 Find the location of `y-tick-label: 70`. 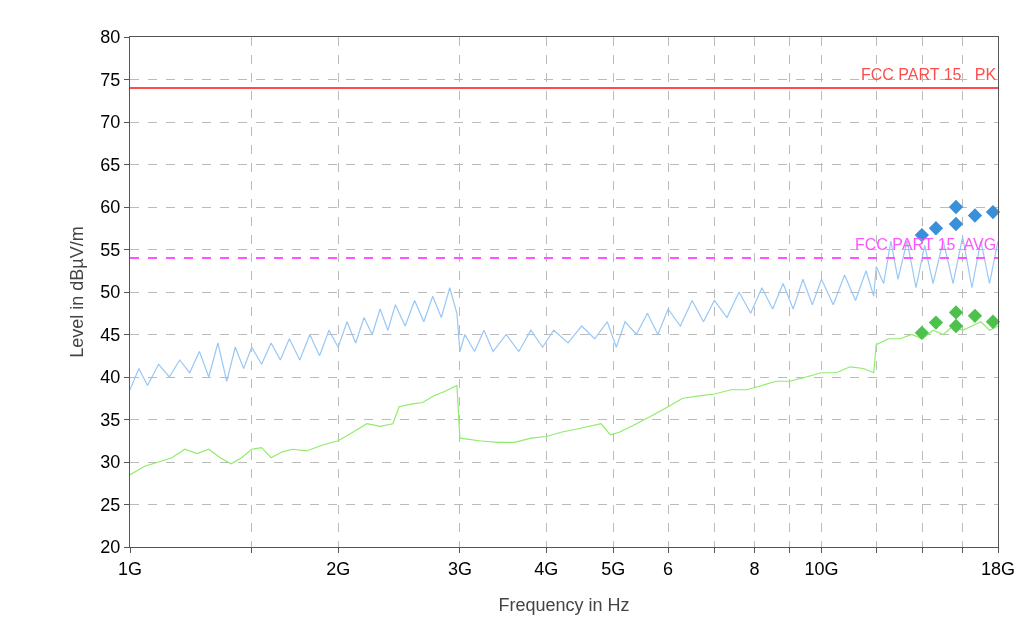

y-tick-label: 70 is located at coordinates (110, 122).